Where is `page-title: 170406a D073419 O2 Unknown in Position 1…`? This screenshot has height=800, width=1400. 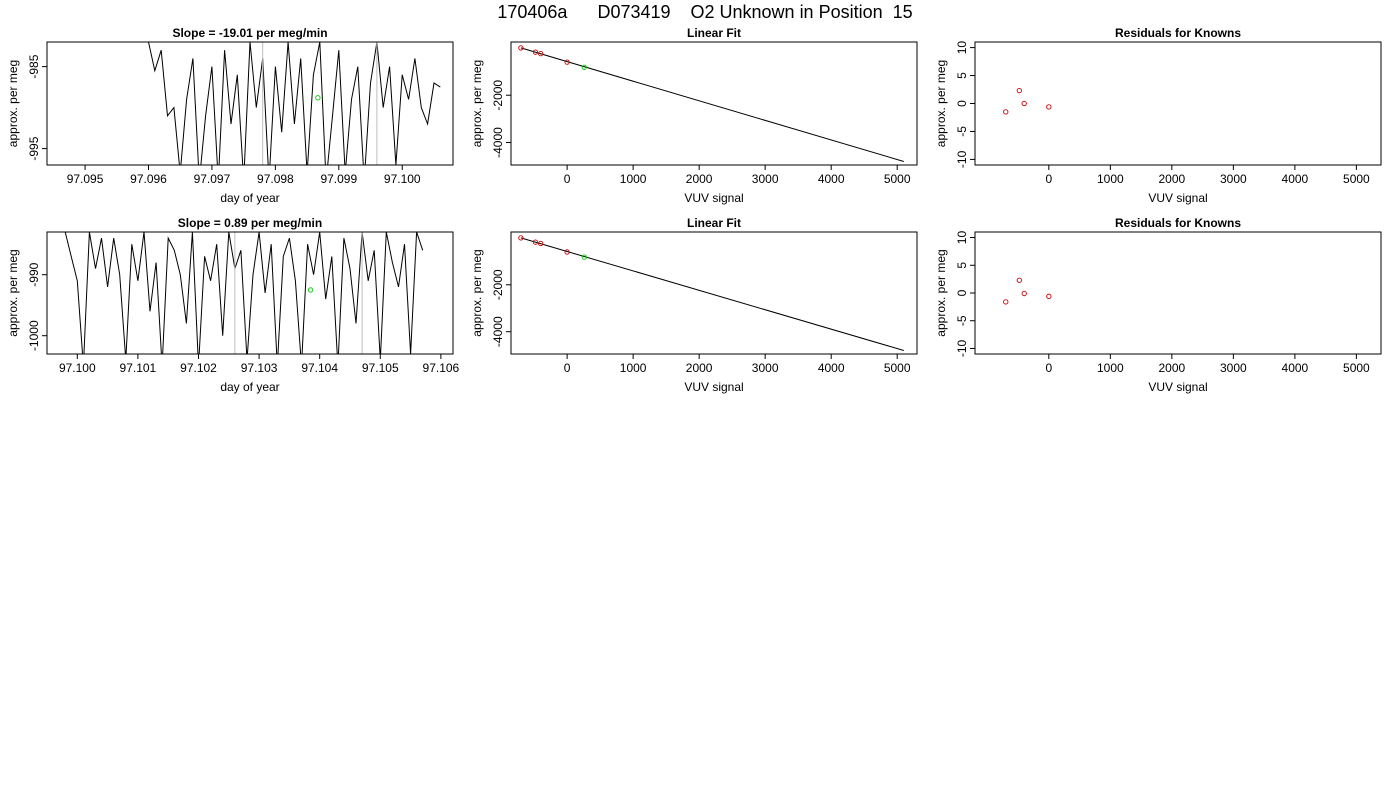
page-title: 170406a D073419 O2 Unknown in Position 1… is located at coordinates (705, 12).